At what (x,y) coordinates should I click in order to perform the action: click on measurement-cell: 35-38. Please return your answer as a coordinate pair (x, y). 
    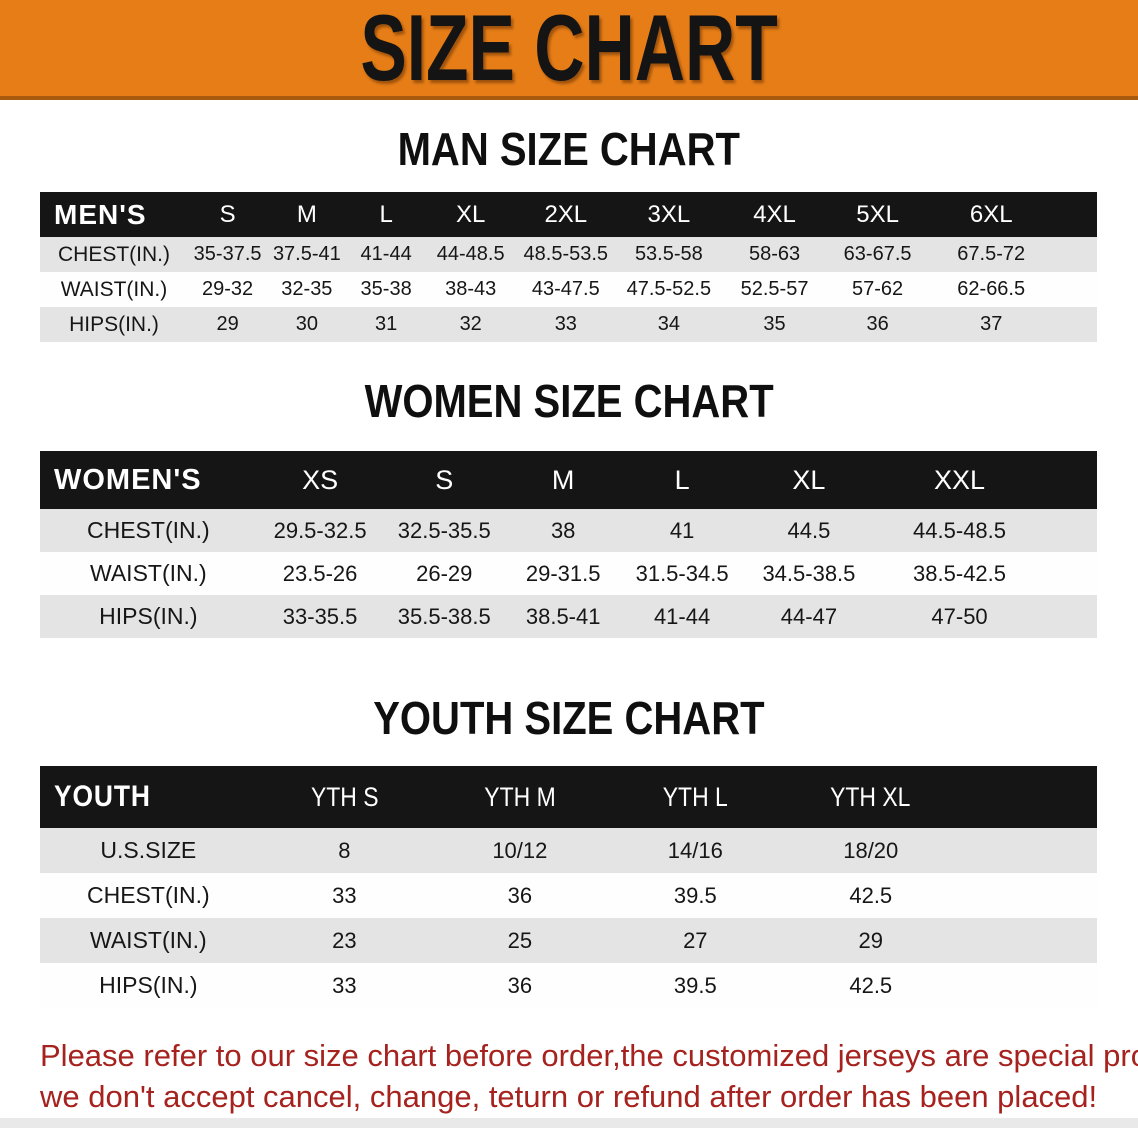
    Looking at the image, I should click on (386, 289).